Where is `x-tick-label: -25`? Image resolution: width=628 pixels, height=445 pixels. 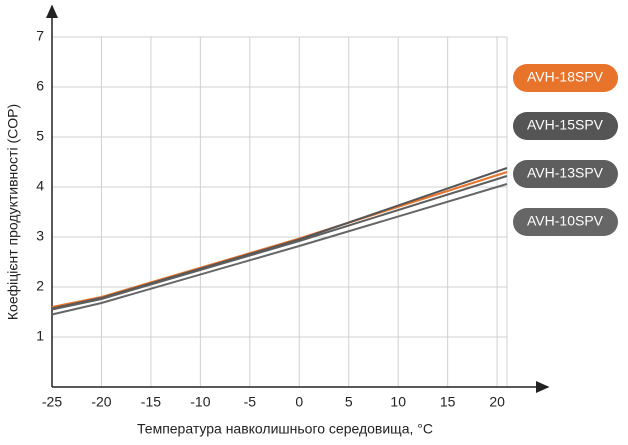 x-tick-label: -25 is located at coordinates (52, 402).